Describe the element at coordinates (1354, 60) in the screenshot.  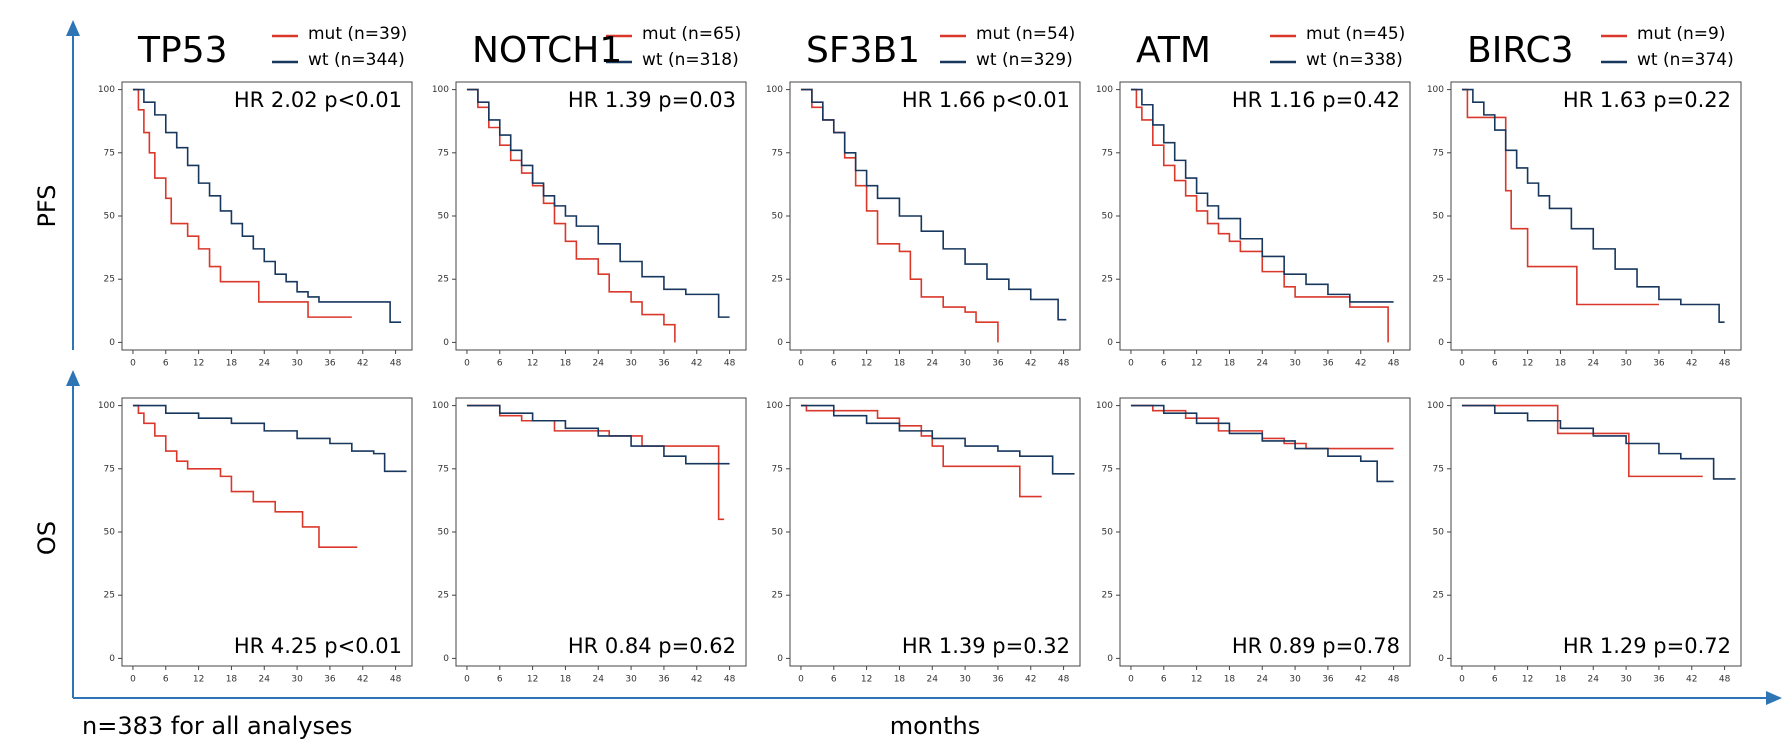
I see `legend-label: wt (n=338)` at that location.